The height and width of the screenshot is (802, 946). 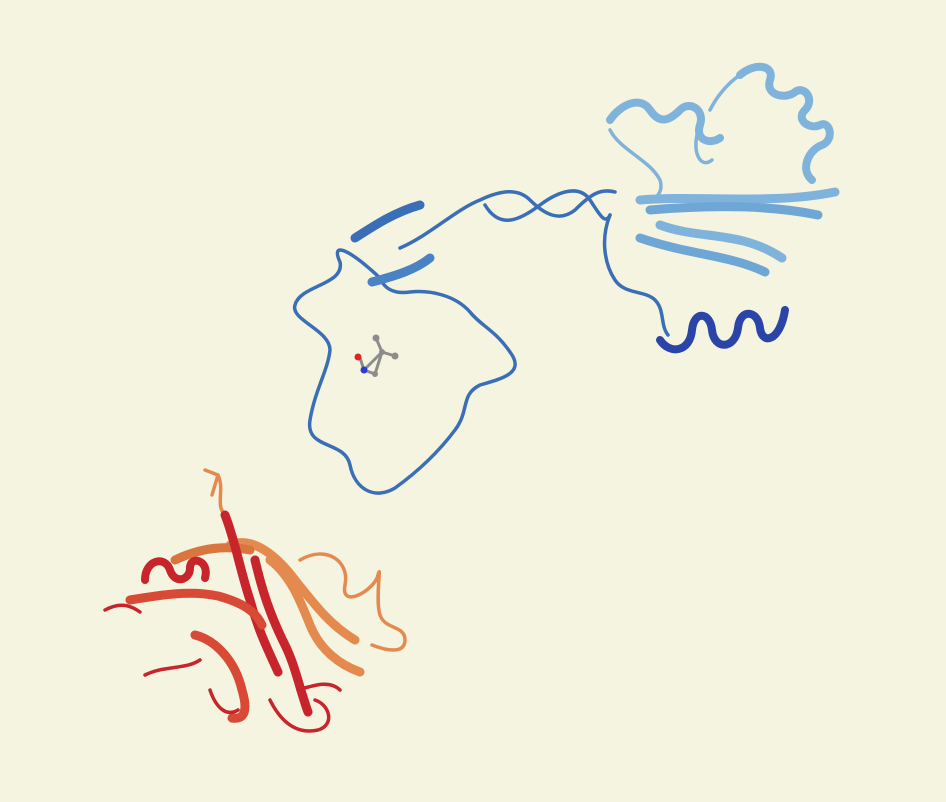 What do you see at coordinates (364, 370) in the screenshot?
I see `ligand-nitrogen-atom` at bounding box center [364, 370].